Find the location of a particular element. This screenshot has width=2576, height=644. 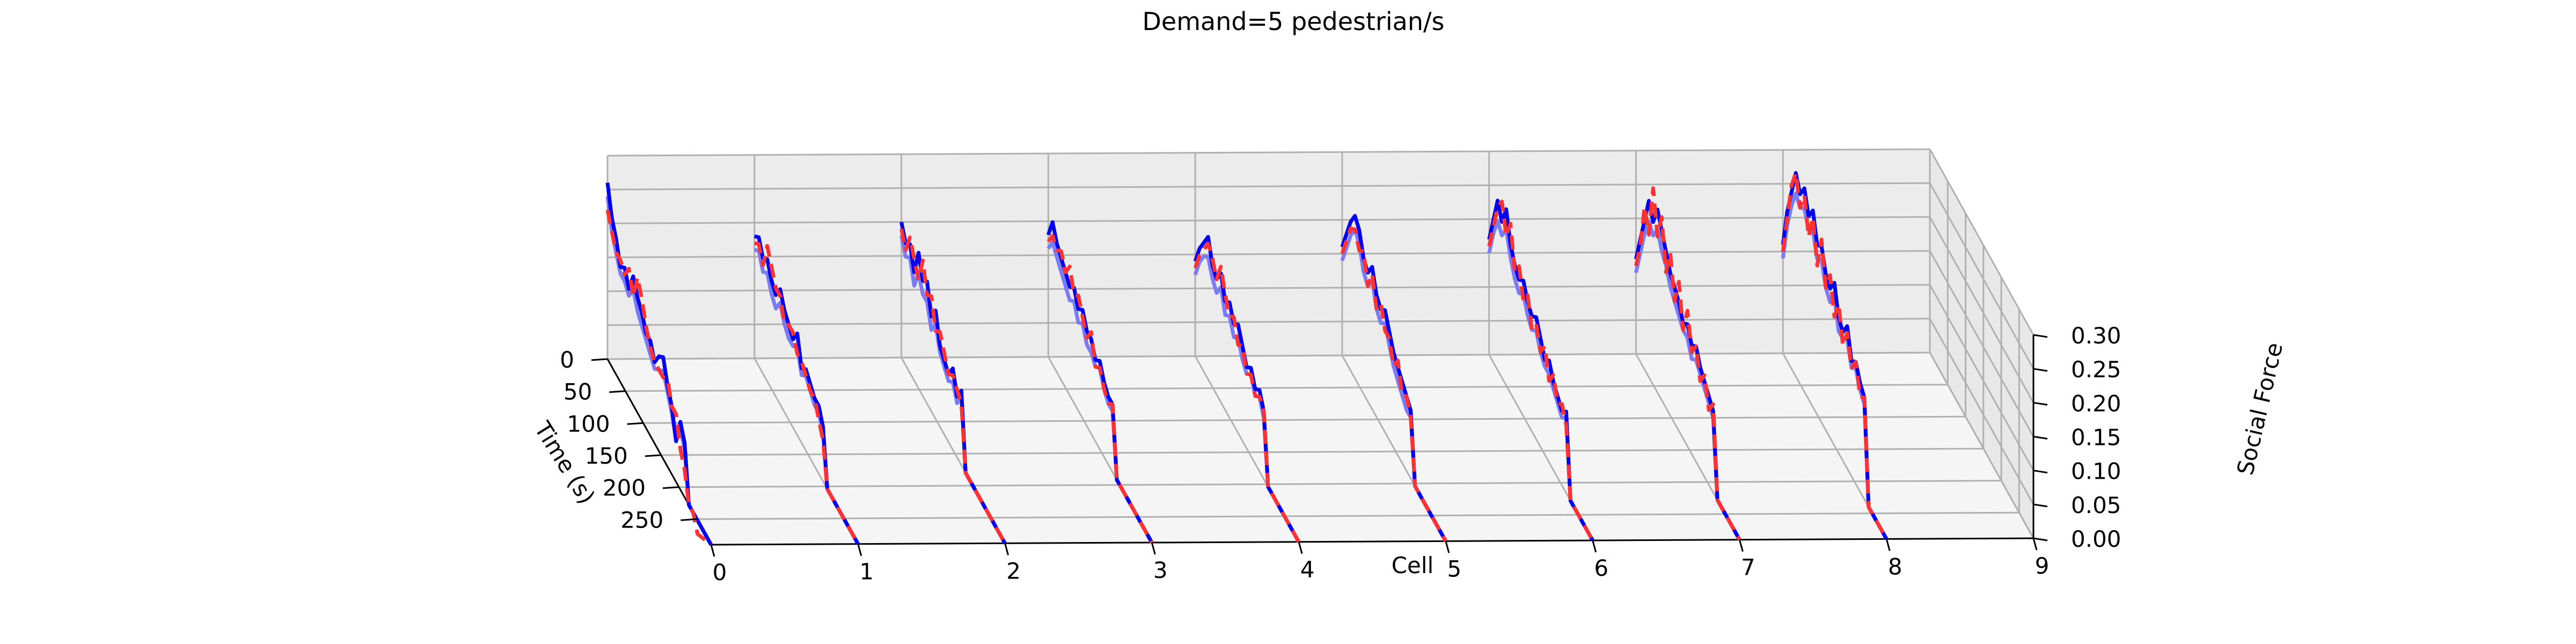

x-tick-label: 0 is located at coordinates (720, 572).